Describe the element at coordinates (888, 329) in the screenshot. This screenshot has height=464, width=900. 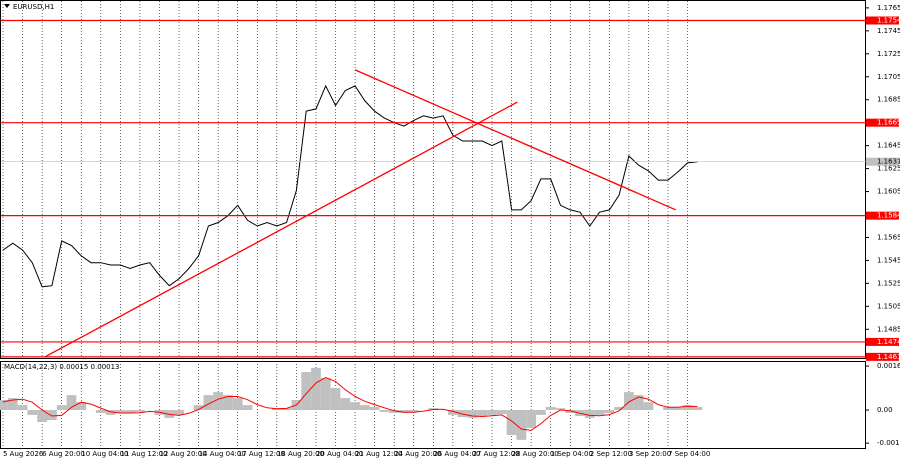
I see `y-tick-label: 1.1485` at that location.